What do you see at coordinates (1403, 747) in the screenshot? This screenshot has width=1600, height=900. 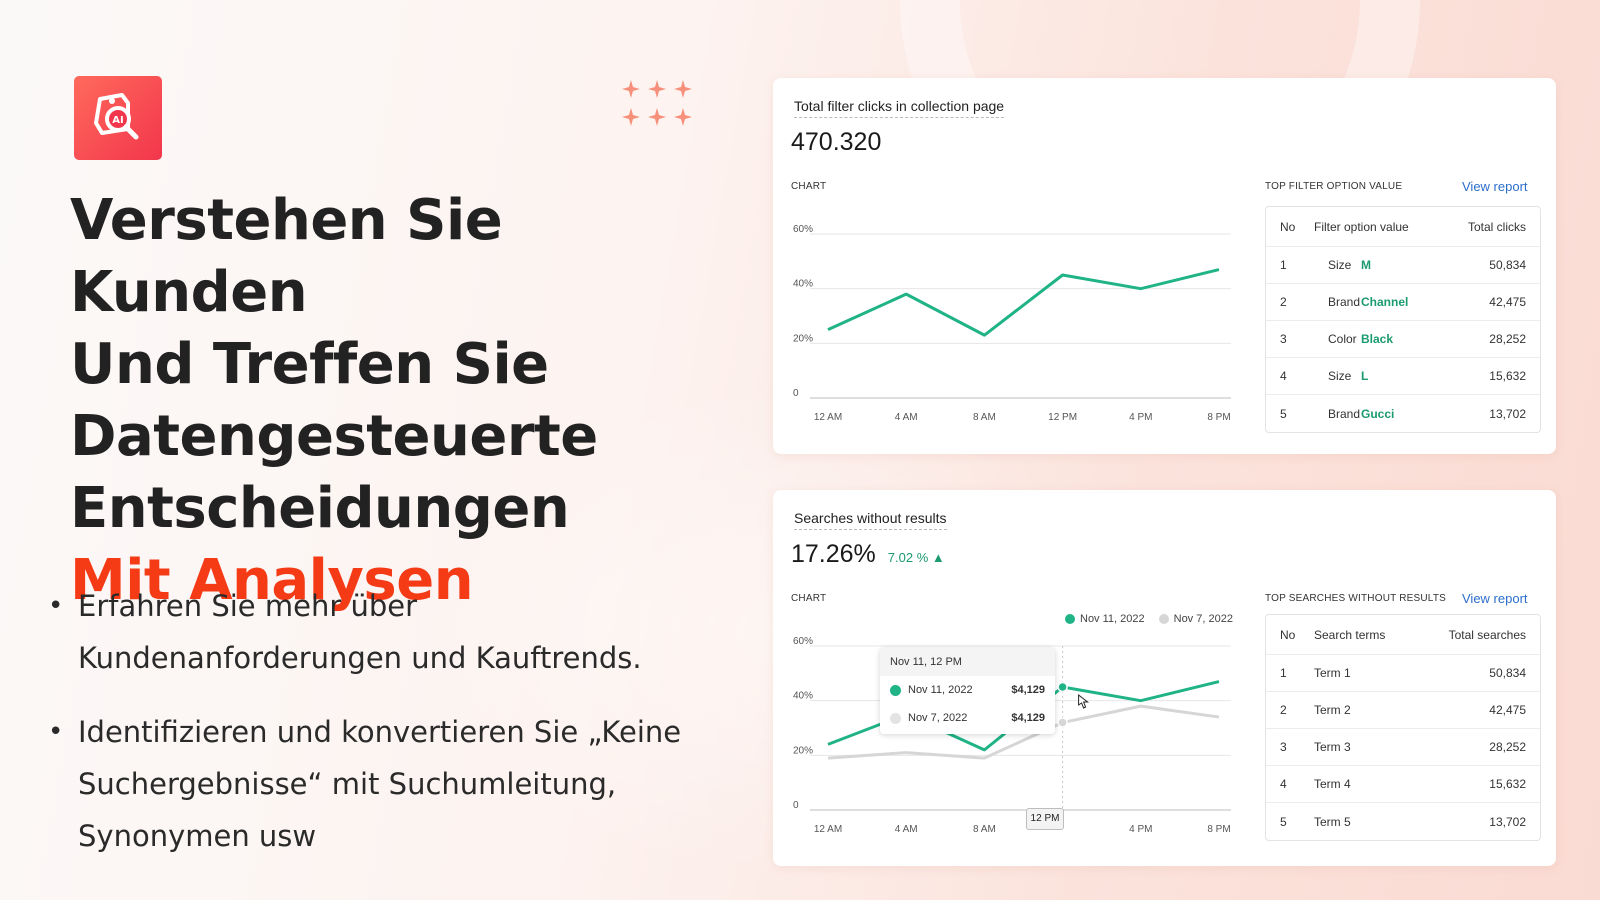 I see `table-row: 3 Term 3 28,252` at bounding box center [1403, 747].